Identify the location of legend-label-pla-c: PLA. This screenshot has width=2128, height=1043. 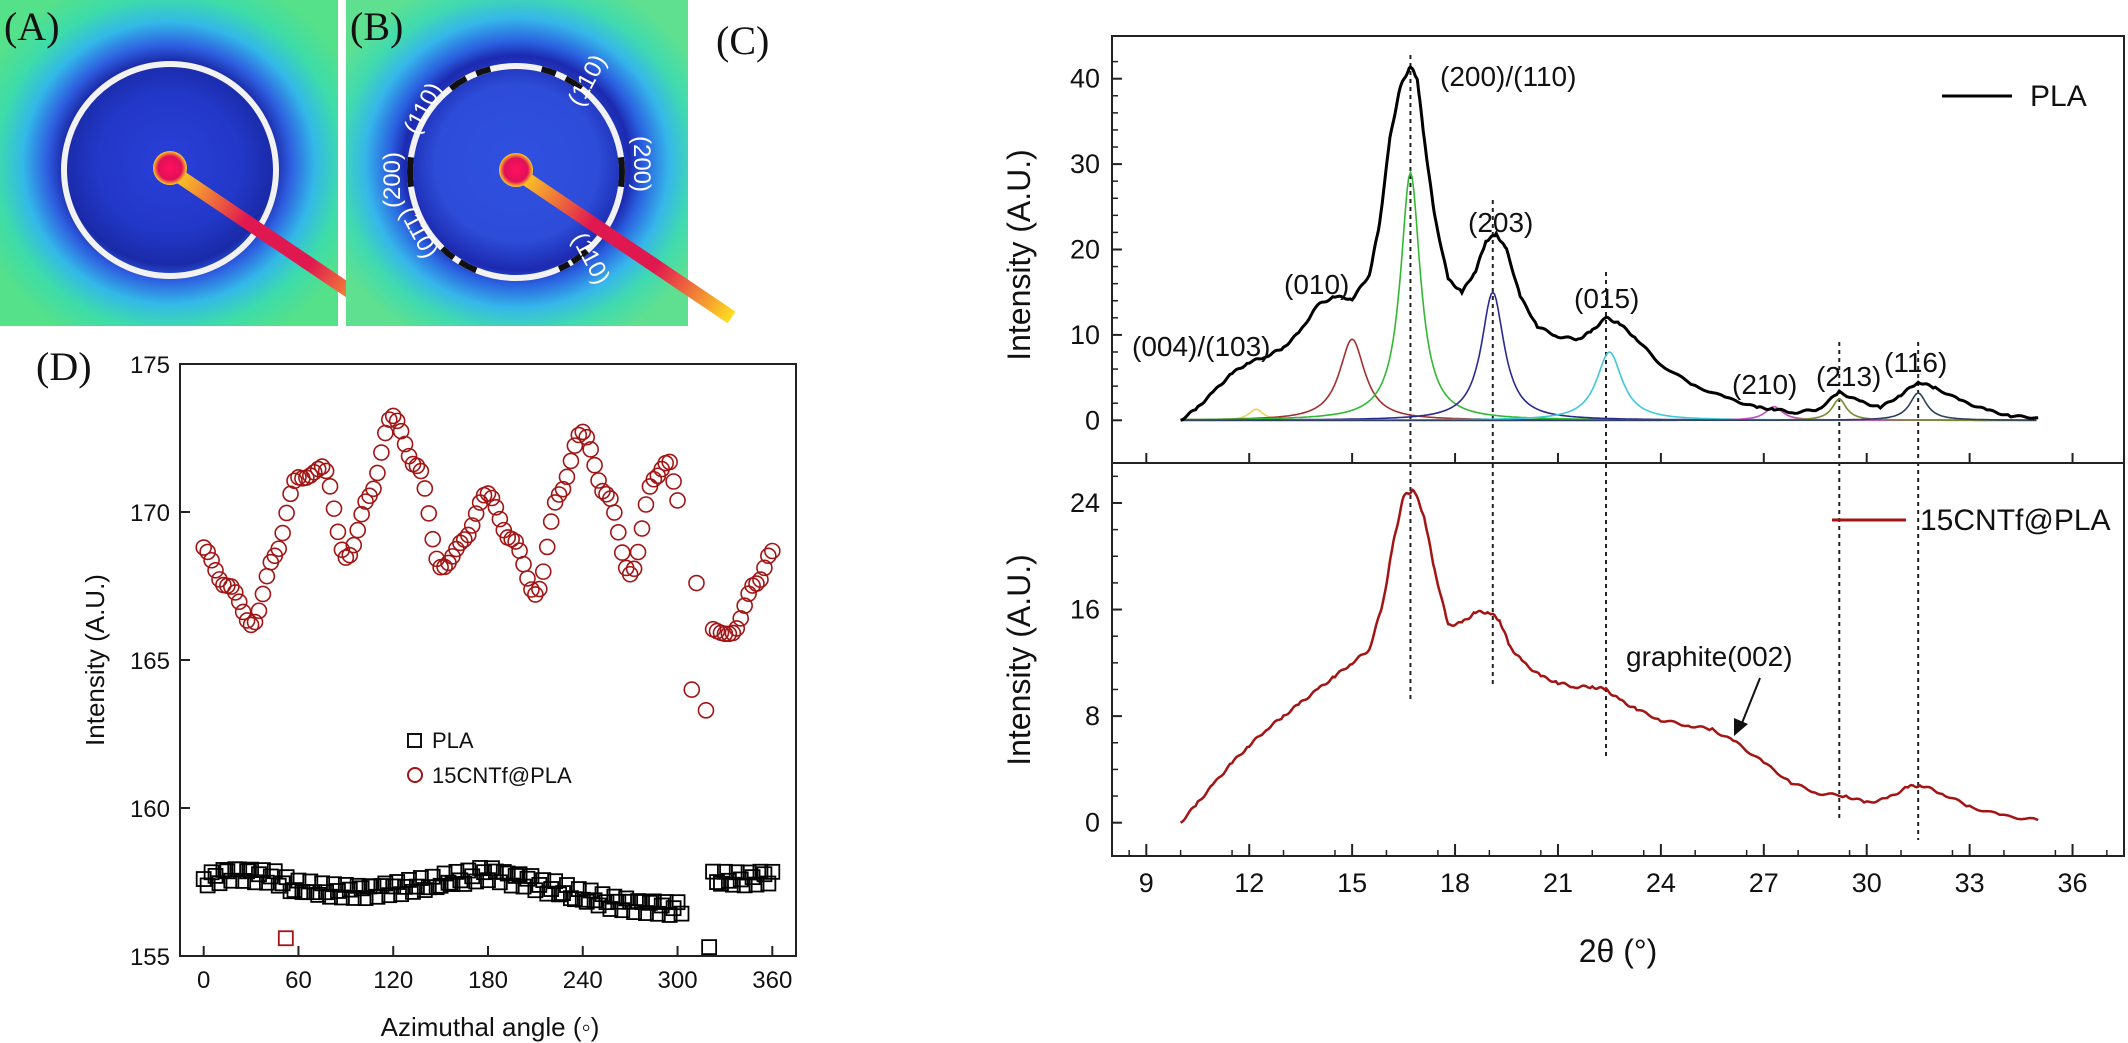
(2058, 96).